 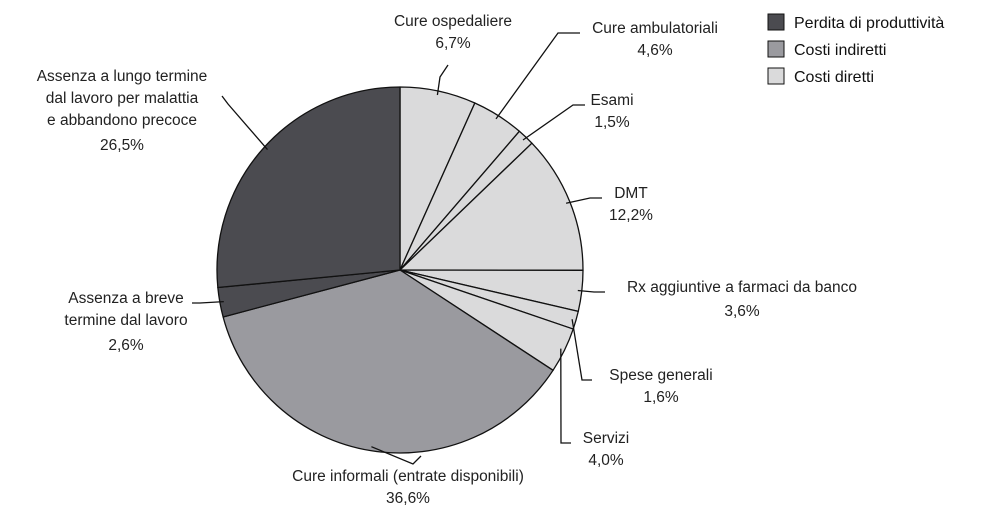 I want to click on leader-line-cure-ambulatoriali, so click(x=537, y=76).